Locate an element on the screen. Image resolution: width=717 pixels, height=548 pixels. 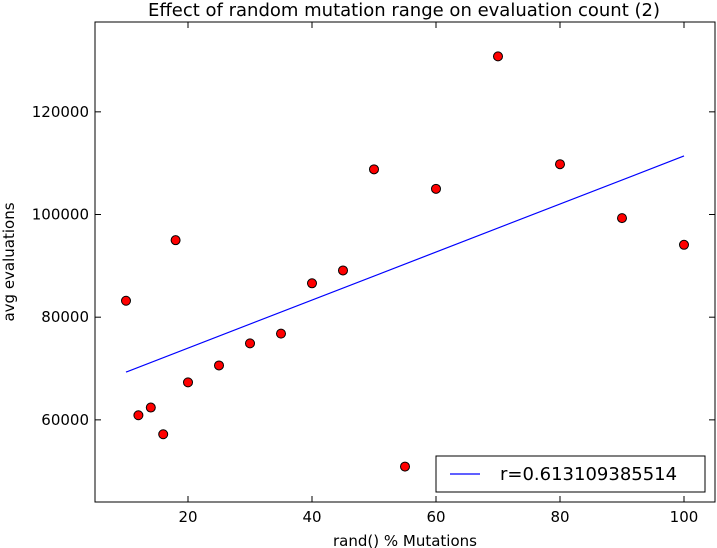
x-axis-label: rand() % Mutations is located at coordinates (405, 540).